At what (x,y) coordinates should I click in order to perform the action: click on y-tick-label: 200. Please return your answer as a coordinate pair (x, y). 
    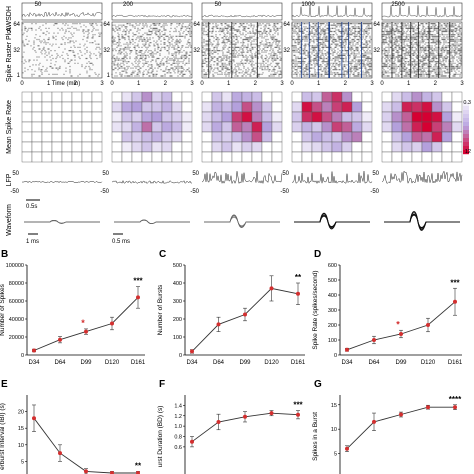
    Looking at the image, I should click on (332, 326).